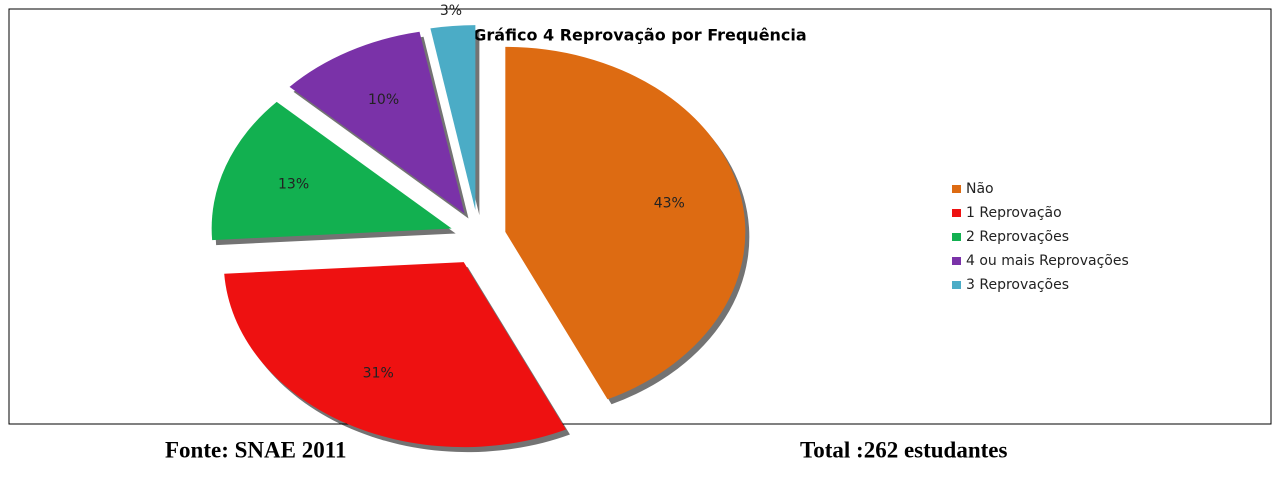  I want to click on data-label: 3%, so click(451, 11).